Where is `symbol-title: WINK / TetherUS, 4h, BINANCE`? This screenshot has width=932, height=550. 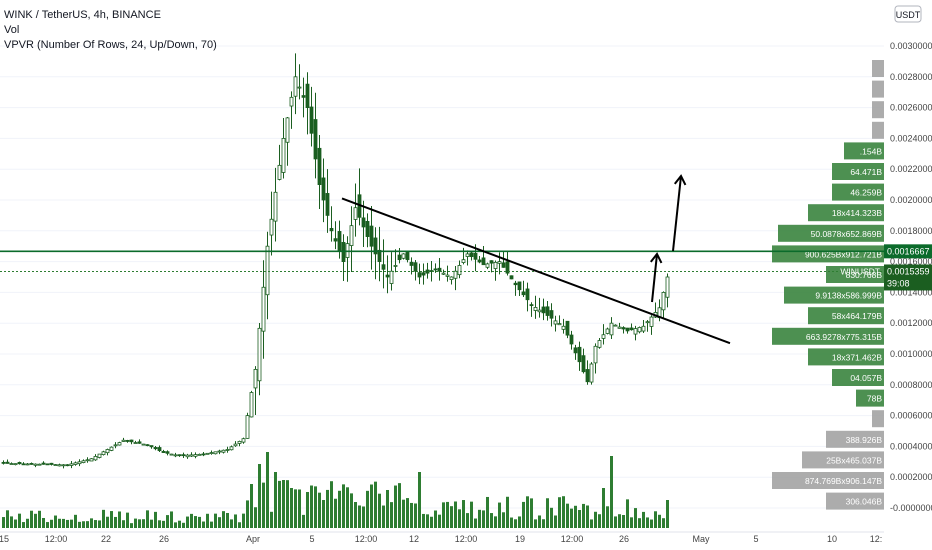 symbol-title: WINK / TetherUS, 4h, BINANCE is located at coordinates (82, 15).